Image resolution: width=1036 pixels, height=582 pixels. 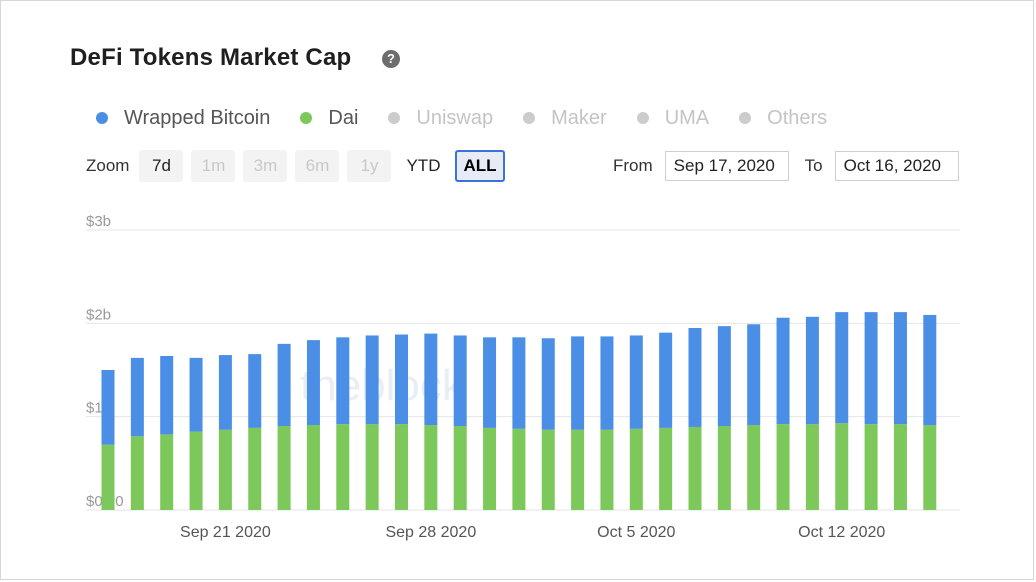 What do you see at coordinates (726, 166) in the screenshot?
I see `from-date-input` at bounding box center [726, 166].